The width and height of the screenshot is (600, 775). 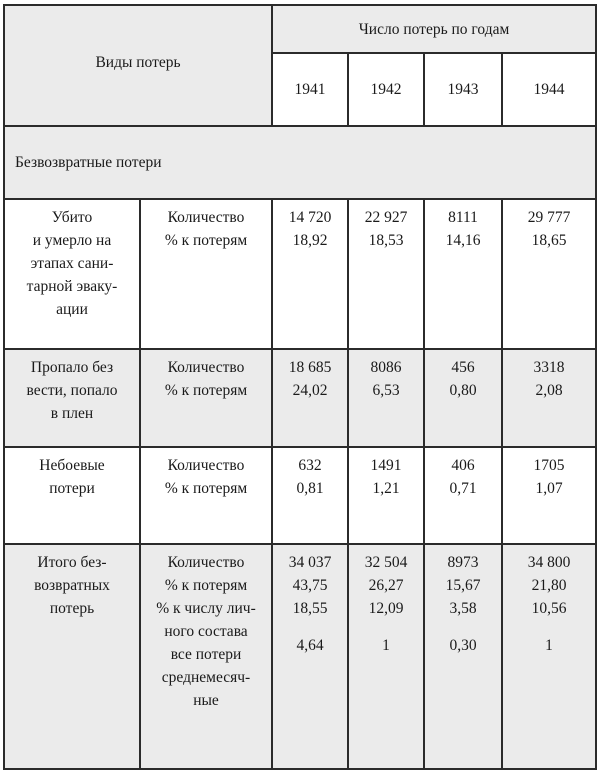 I want to click on loss-type-line: потерь, so click(x=72, y=608).